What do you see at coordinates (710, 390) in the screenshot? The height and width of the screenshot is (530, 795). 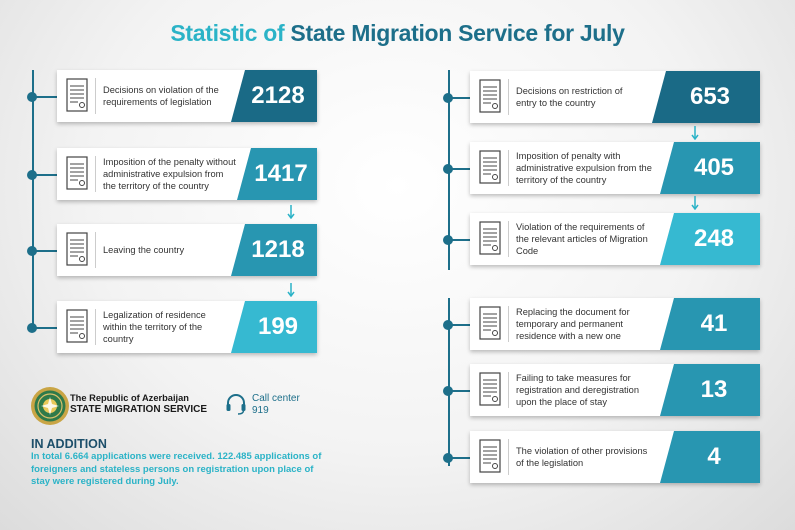 I see `stat-value: 13` at bounding box center [710, 390].